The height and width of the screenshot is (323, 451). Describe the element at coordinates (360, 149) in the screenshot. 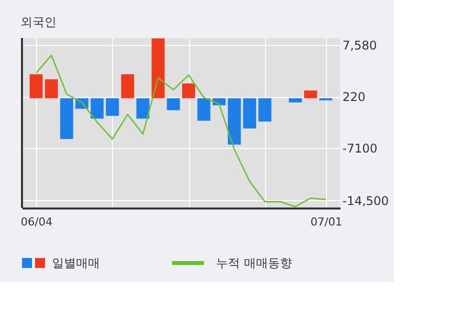

I see `y-tick-label: -7100` at that location.